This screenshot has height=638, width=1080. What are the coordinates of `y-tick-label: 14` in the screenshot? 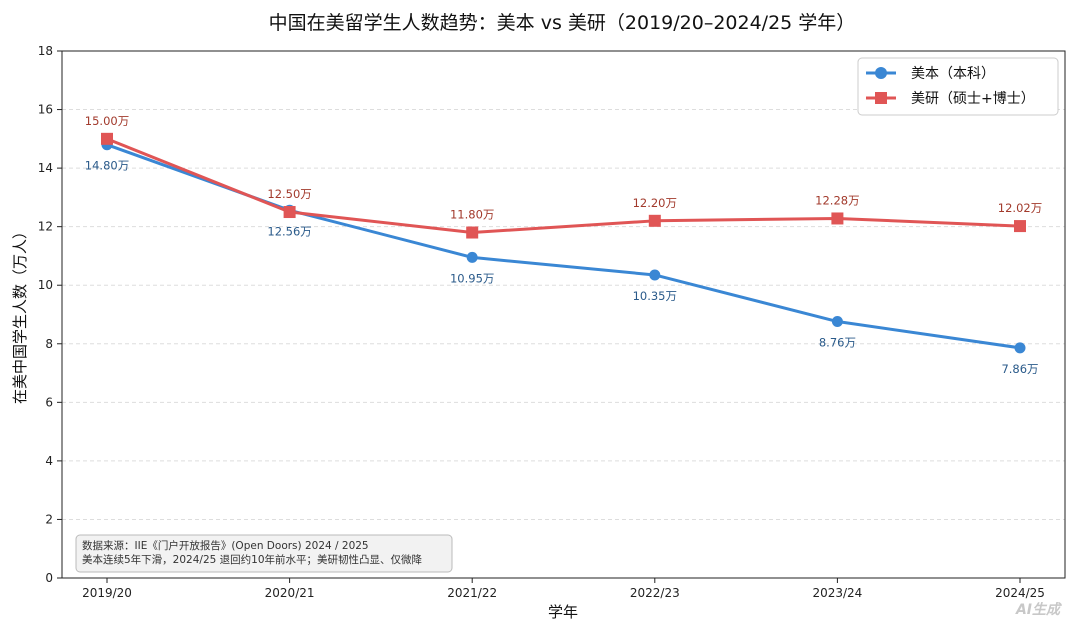 It's located at (45, 168).